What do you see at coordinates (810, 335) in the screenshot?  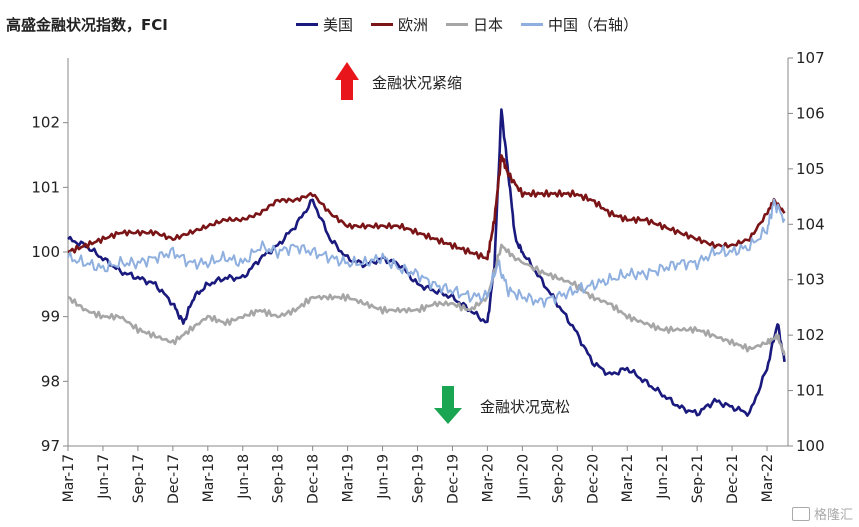 I see `y-right-tick-label: 102` at bounding box center [810, 335].